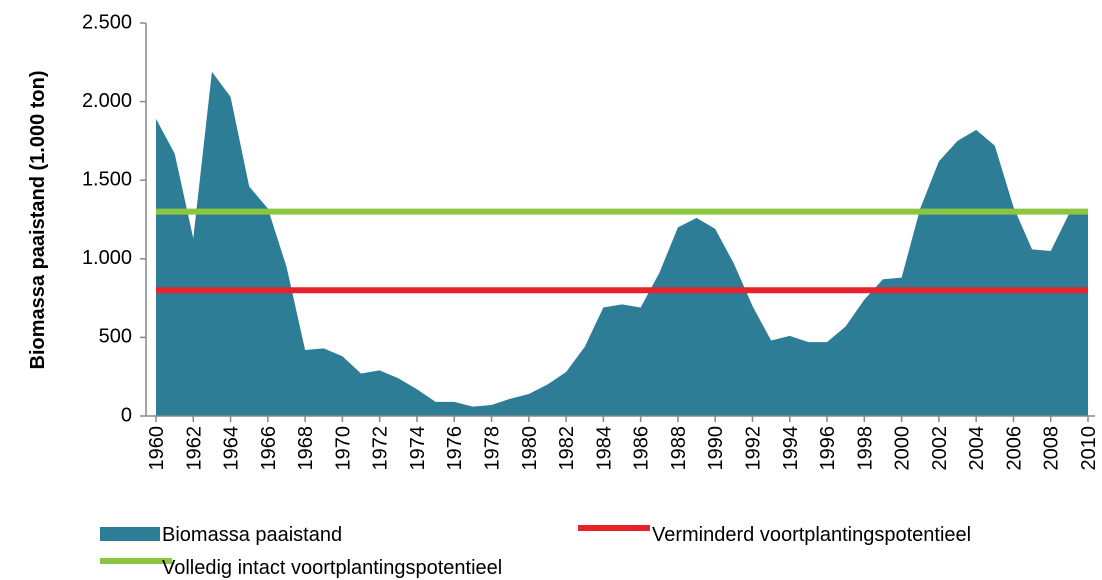  I want to click on x-tick-label: 1984, so click(604, 448).